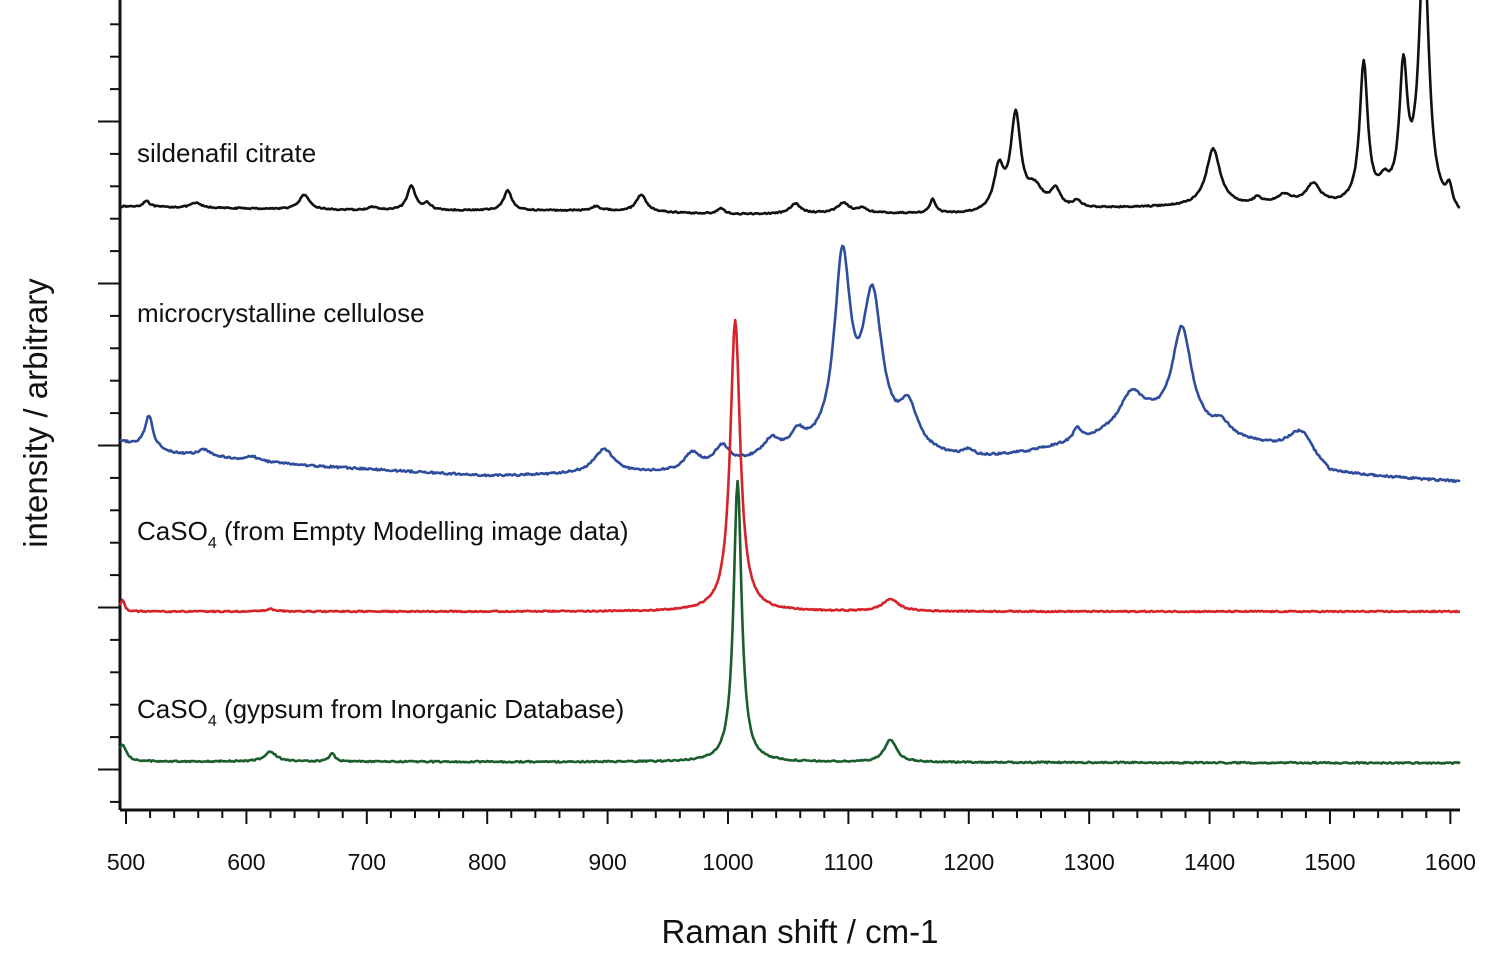 The height and width of the screenshot is (955, 1500). I want to click on x-axis-title: Raman shift / cm-1, so click(800, 931).